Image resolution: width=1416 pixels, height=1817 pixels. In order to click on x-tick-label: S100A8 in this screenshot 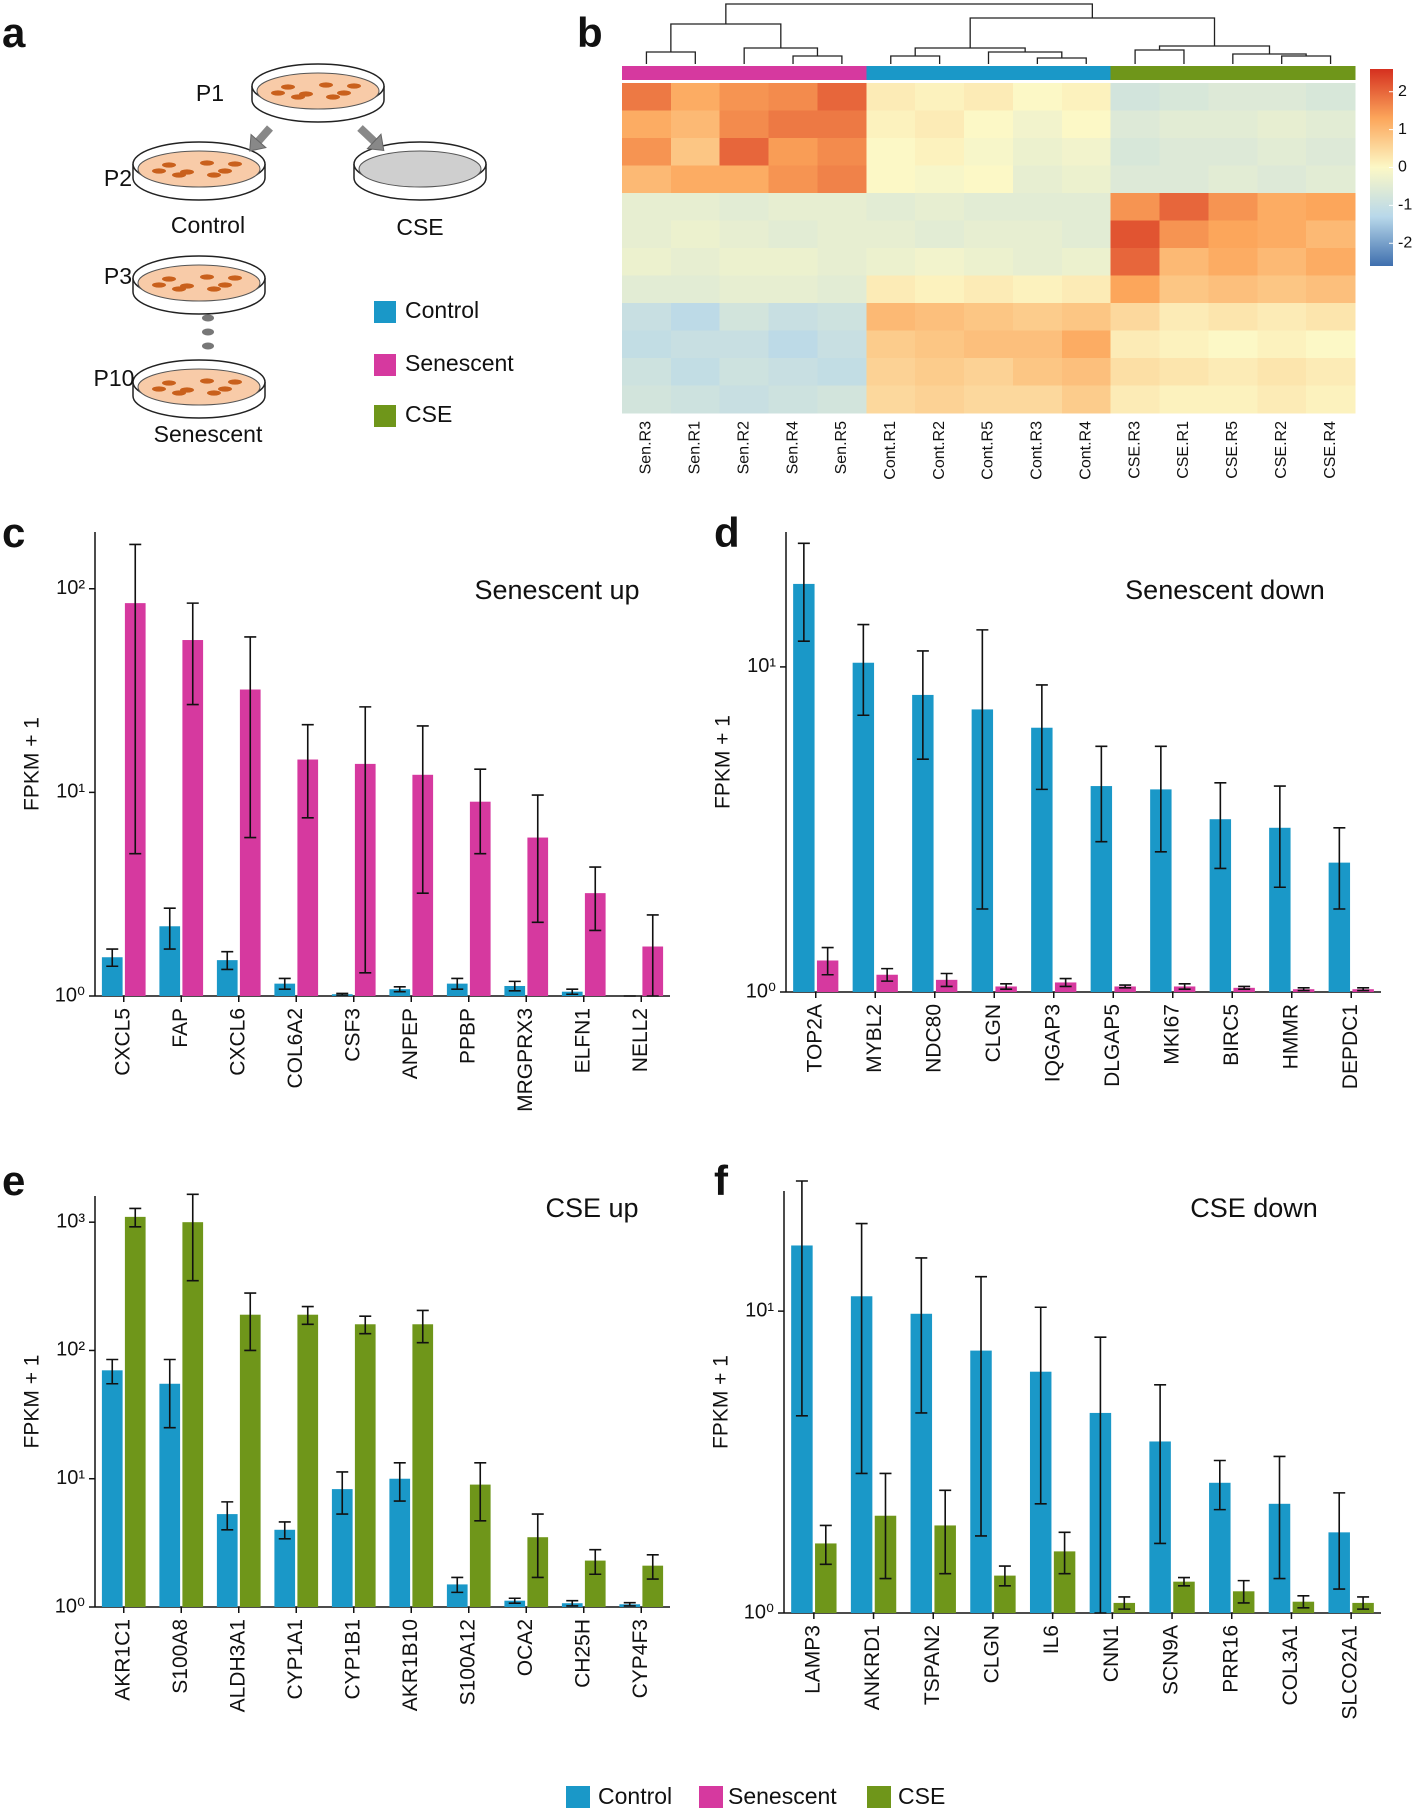, I will do `click(180, 1656)`.